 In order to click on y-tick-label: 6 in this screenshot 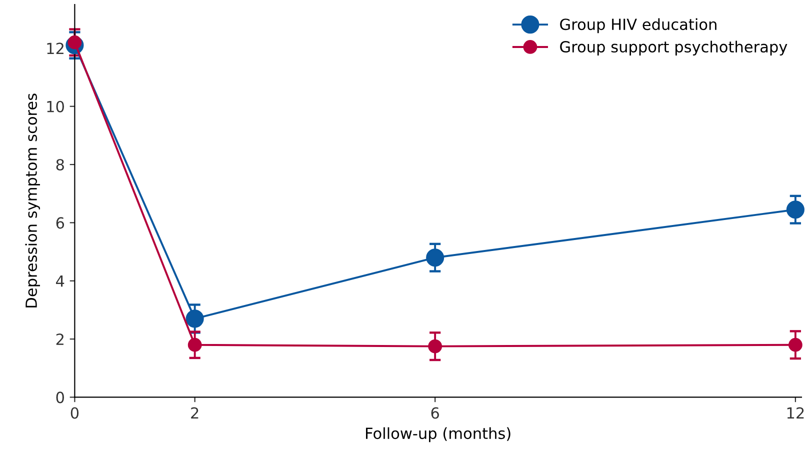, I will do `click(60, 223)`.